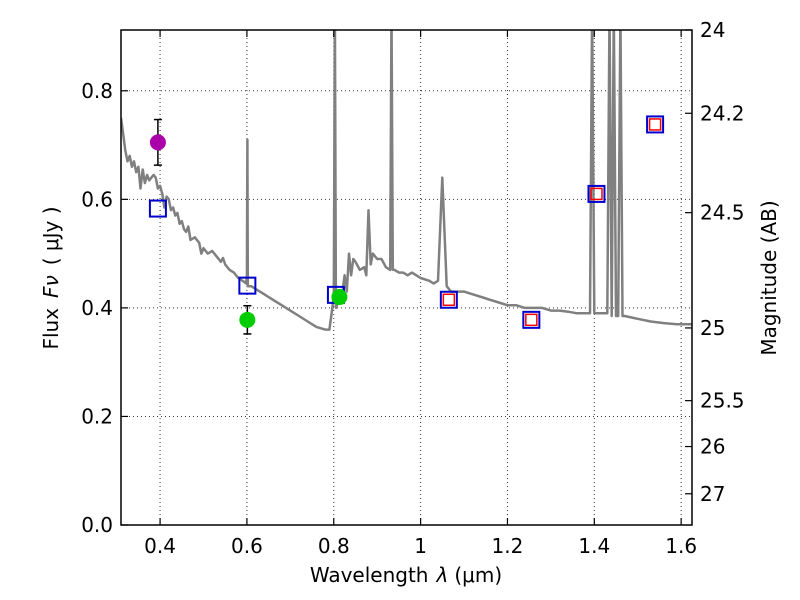 The image size is (800, 600). I want to click on mag-tick-label: 24.5, so click(722, 213).